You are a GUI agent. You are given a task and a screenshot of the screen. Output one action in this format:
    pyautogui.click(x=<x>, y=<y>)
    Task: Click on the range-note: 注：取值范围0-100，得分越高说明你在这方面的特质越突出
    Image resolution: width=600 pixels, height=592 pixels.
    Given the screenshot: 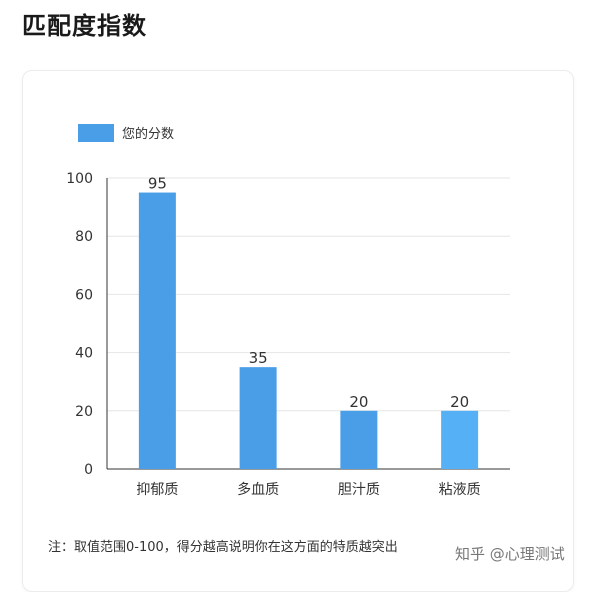 What is the action you would take?
    pyautogui.click(x=223, y=547)
    